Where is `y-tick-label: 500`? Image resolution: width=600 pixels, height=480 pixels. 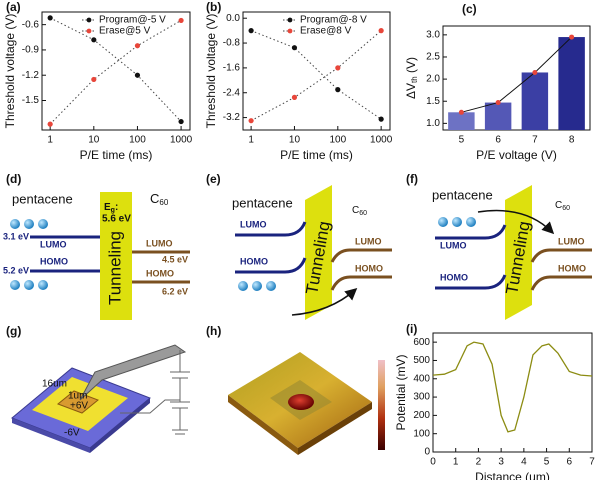 y-tick-label: 500 is located at coordinates (421, 360).